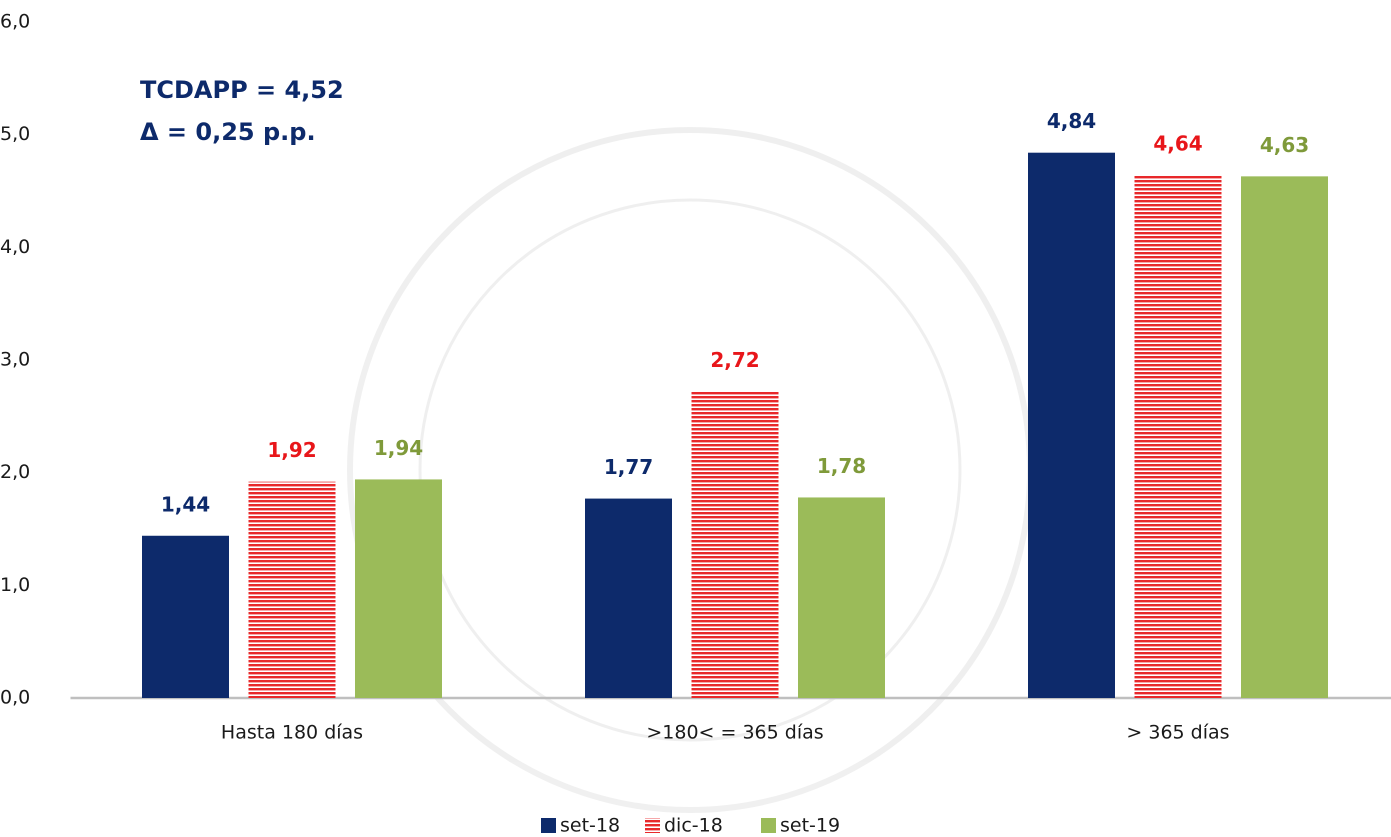 This screenshot has height=837, width=1391. I want to click on annotation: TCDAPP = 4,52, so click(242, 90).